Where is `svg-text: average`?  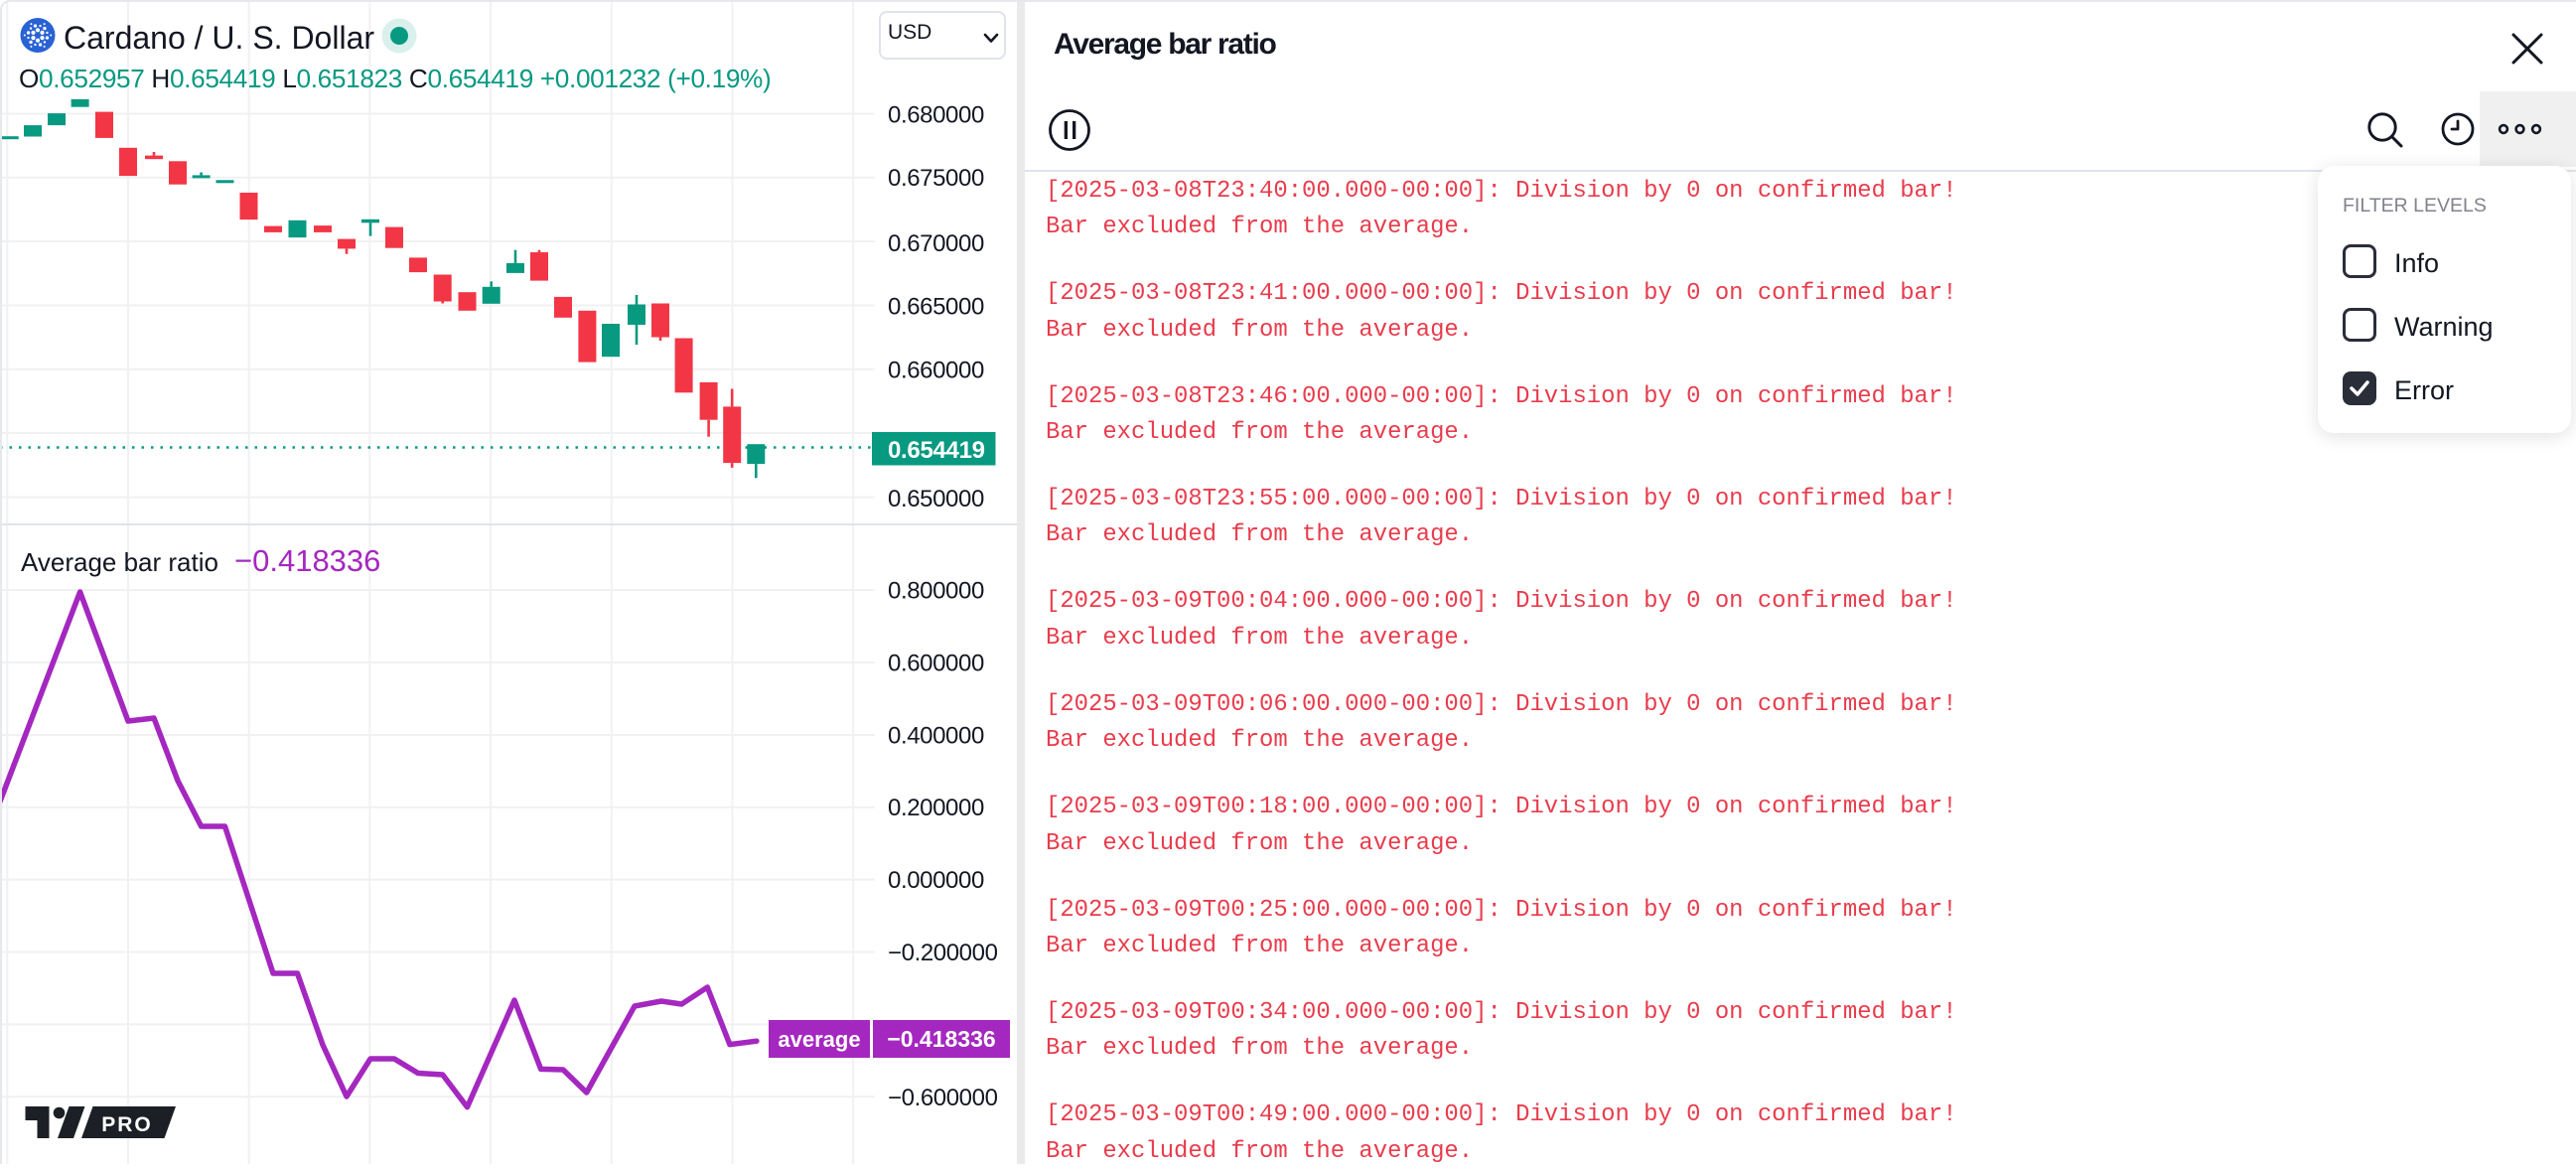
svg-text: average is located at coordinates (819, 1039).